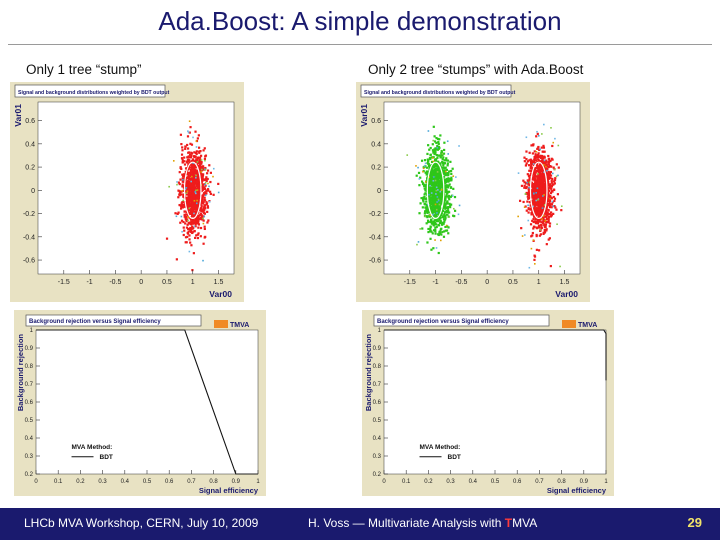 The width and height of the screenshot is (720, 540). Describe the element at coordinates (64, 282) in the screenshot. I see `x-tick-label: -1.5` at that location.